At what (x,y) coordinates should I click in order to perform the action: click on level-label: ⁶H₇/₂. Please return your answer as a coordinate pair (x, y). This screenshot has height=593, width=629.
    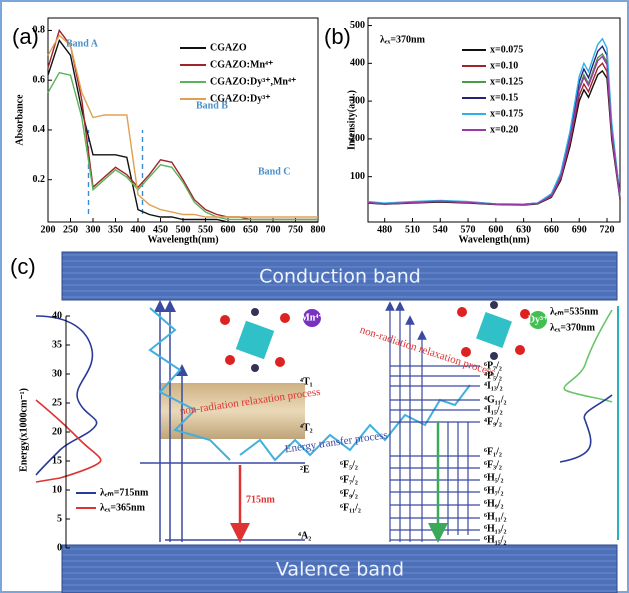
    Looking at the image, I should click on (494, 490).